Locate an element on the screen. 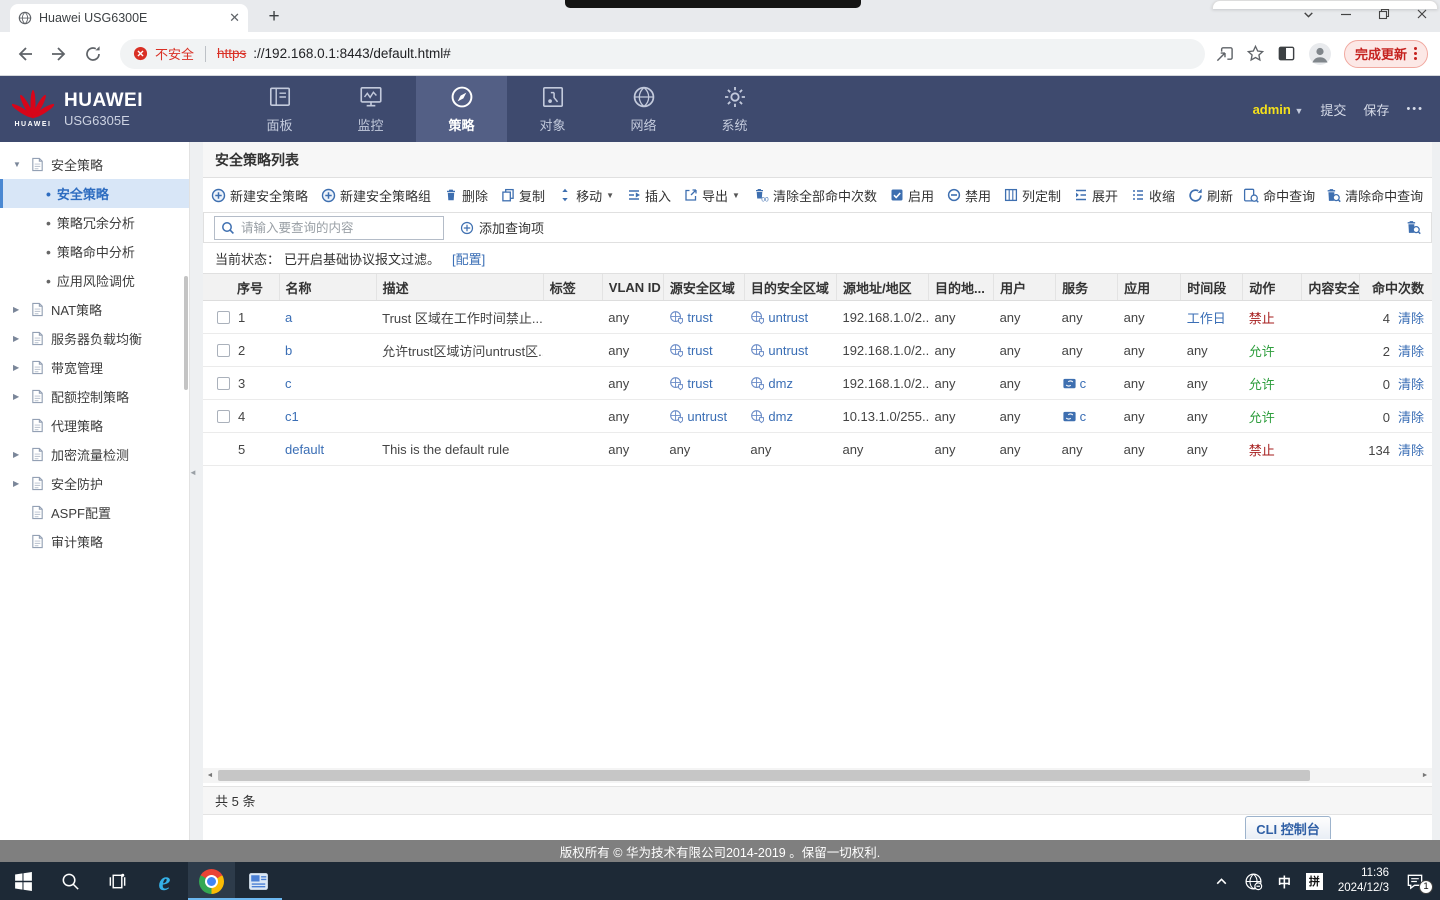  search-box is located at coordinates (329, 227).